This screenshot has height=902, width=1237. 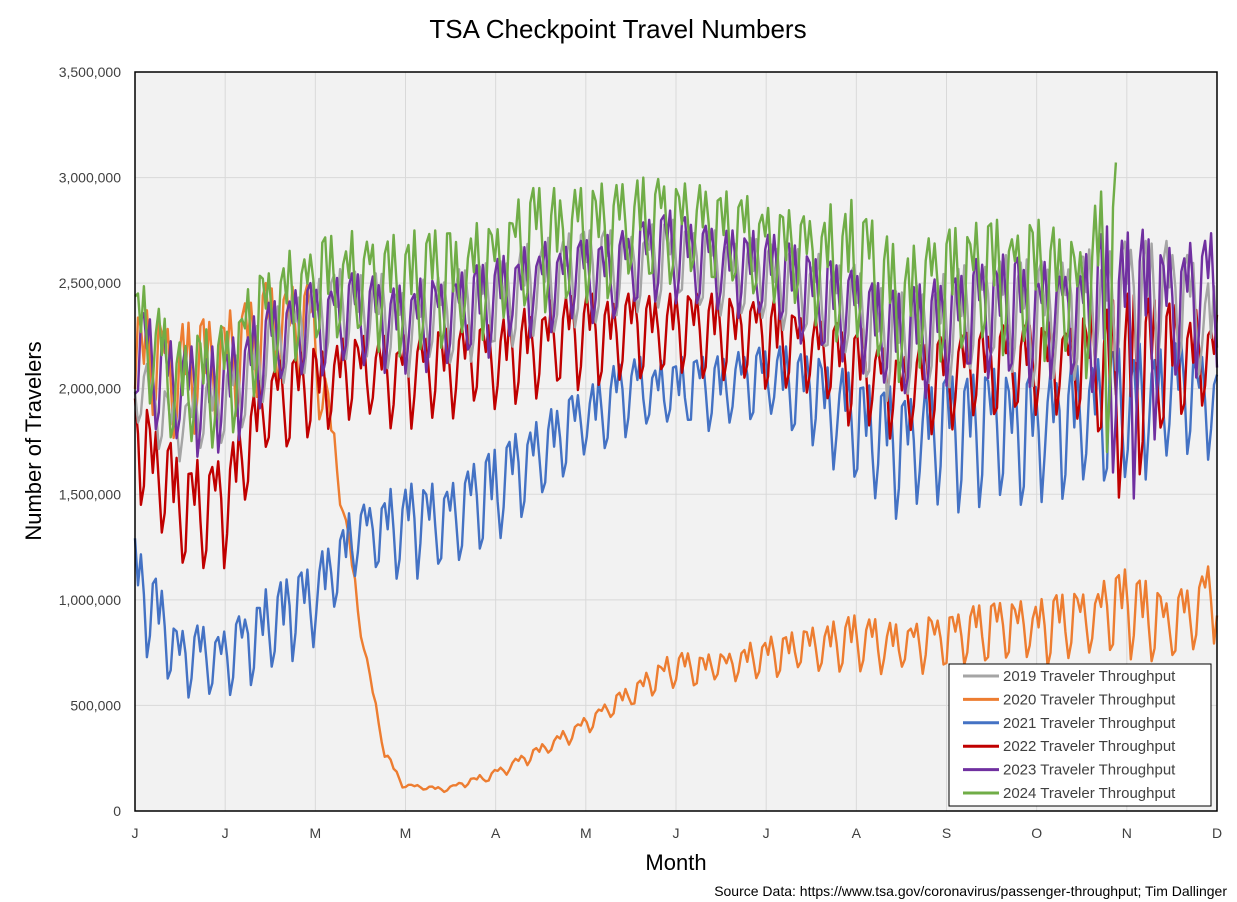 I want to click on legend-label: 2021 Traveler Throughput, so click(x=1089, y=723).